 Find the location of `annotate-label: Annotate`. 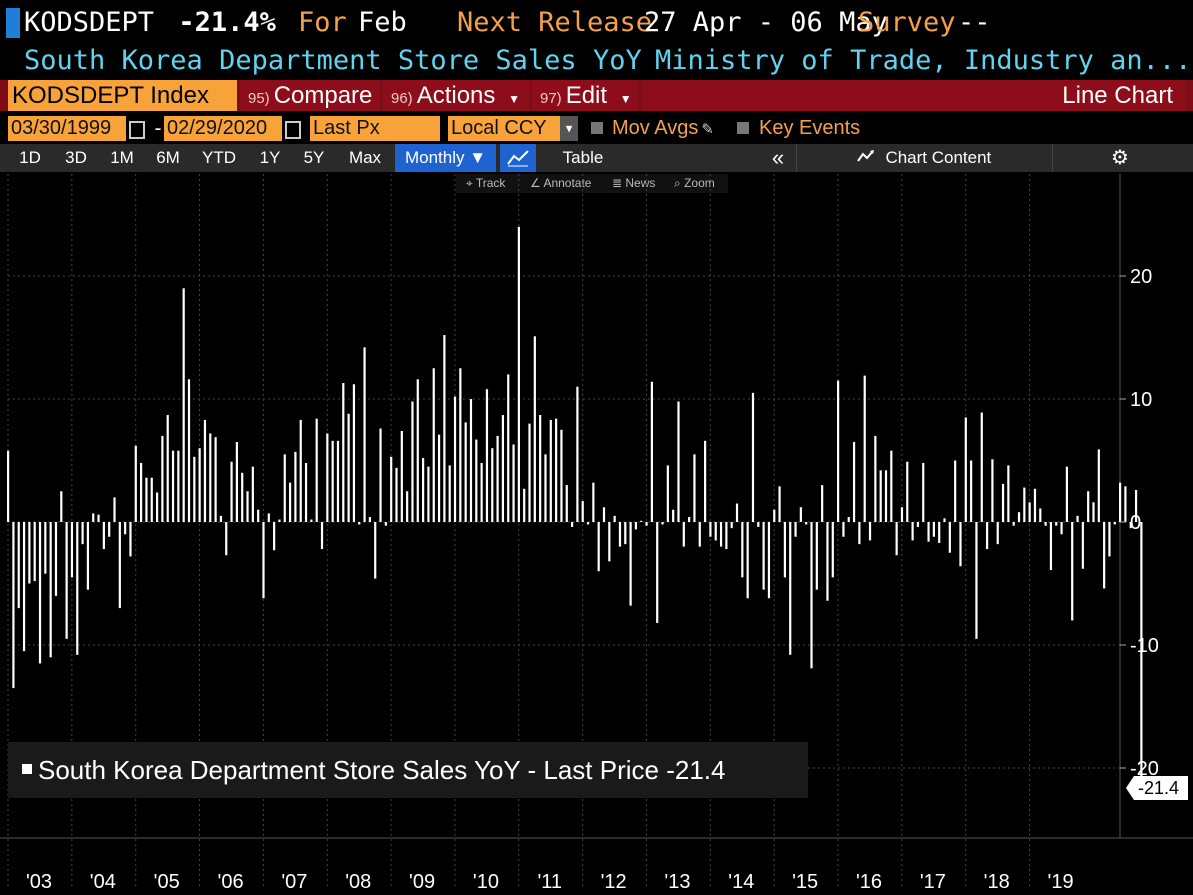

annotate-label: Annotate is located at coordinates (567, 183).